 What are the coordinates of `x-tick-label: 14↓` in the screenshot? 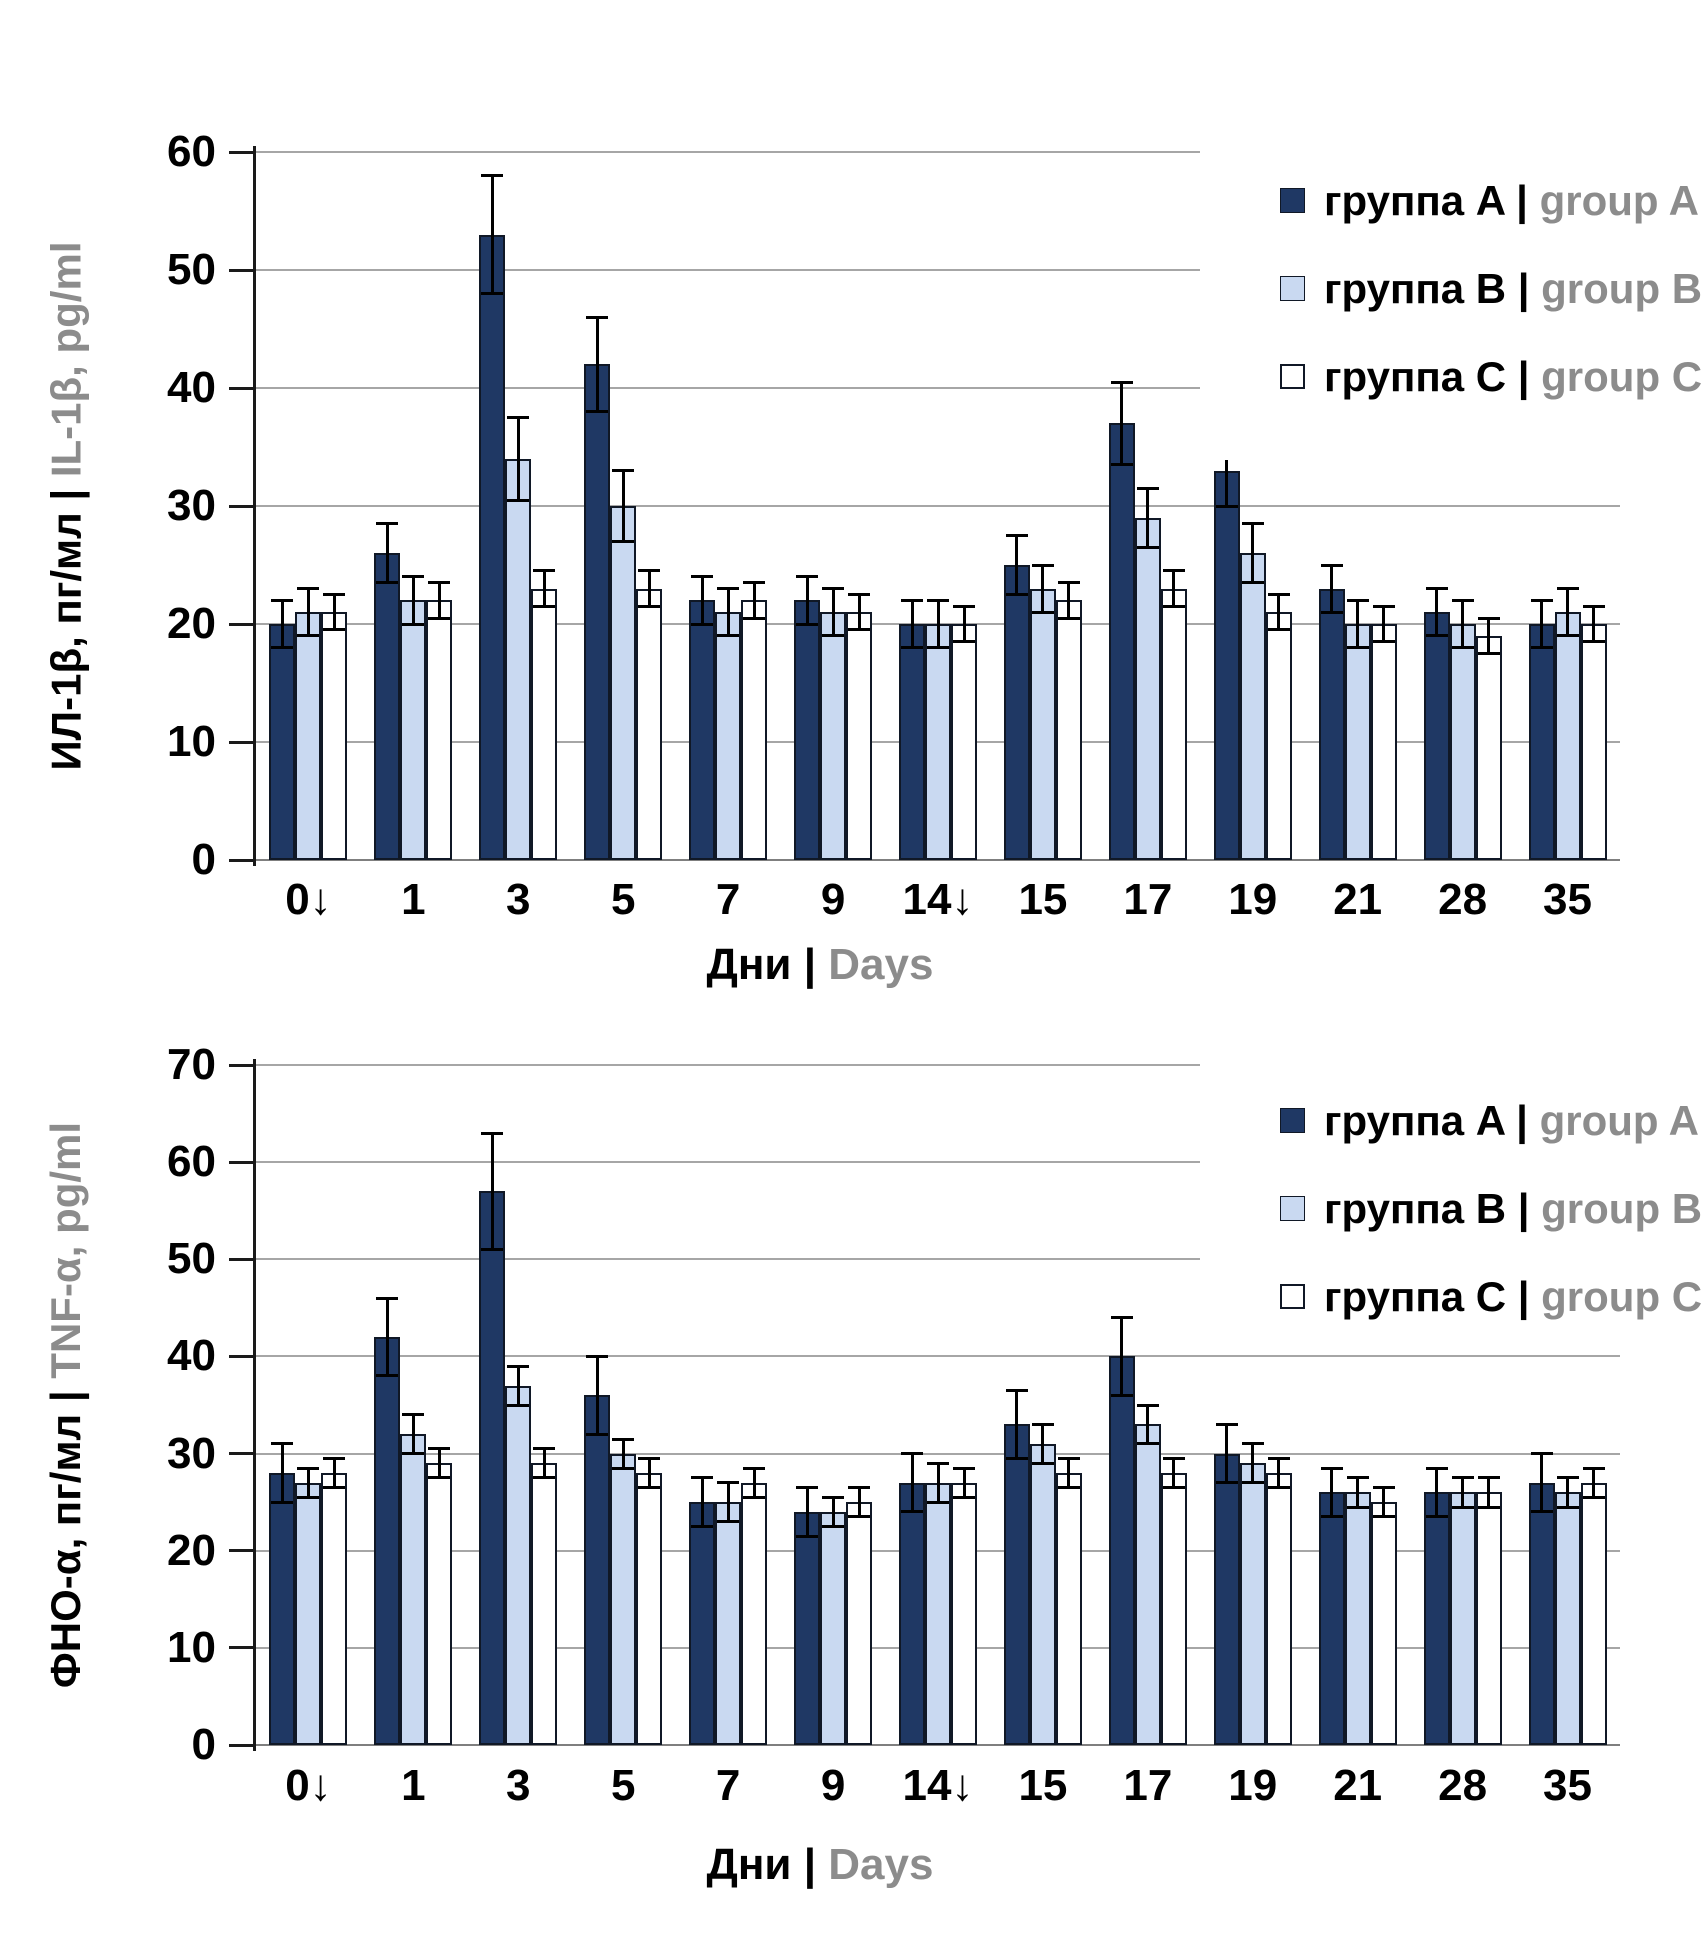 It's located at (938, 899).